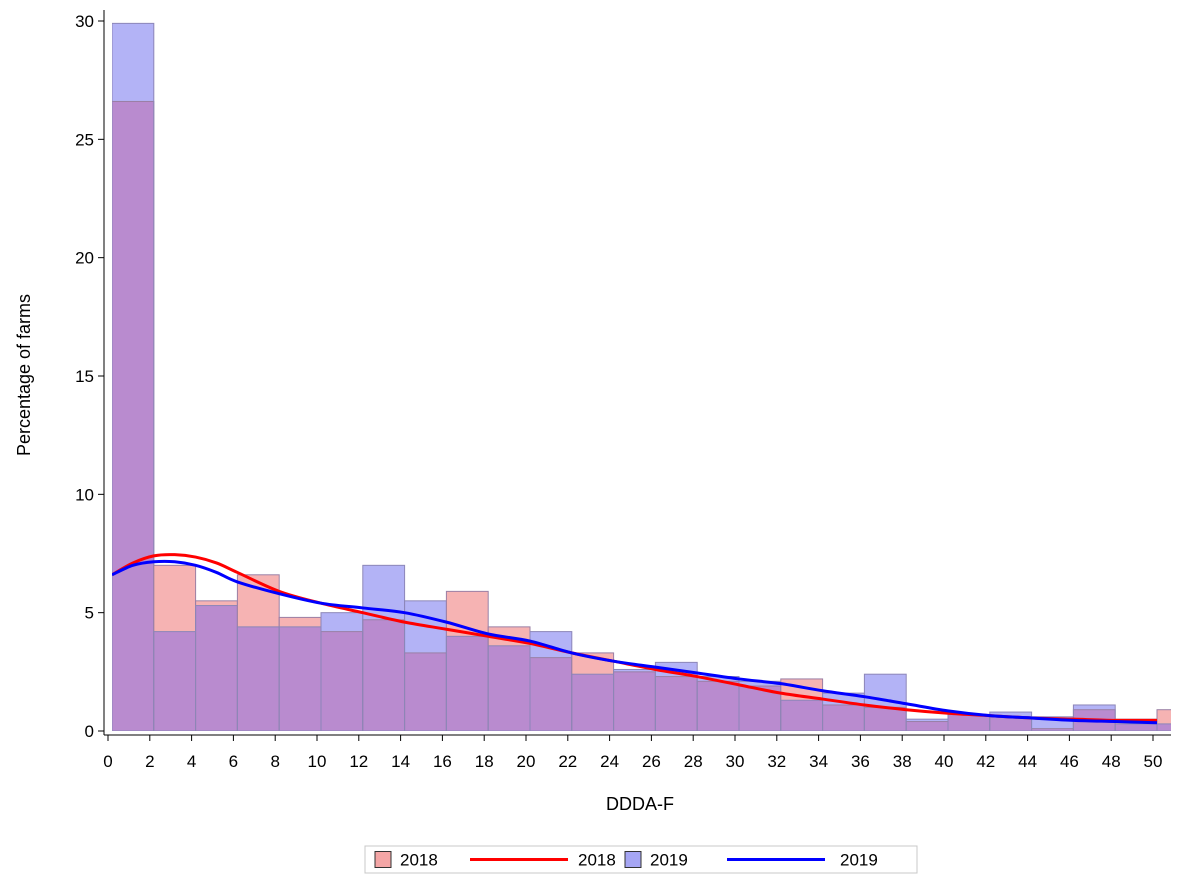  Describe the element at coordinates (651, 761) in the screenshot. I see `x-tick-label: 26` at that location.